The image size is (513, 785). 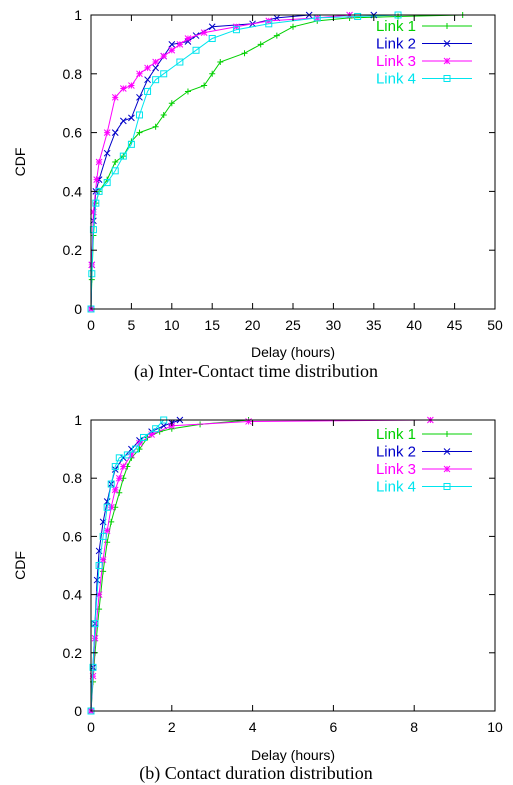 What do you see at coordinates (172, 325) in the screenshot?
I see `x-tick-label: 10` at bounding box center [172, 325].